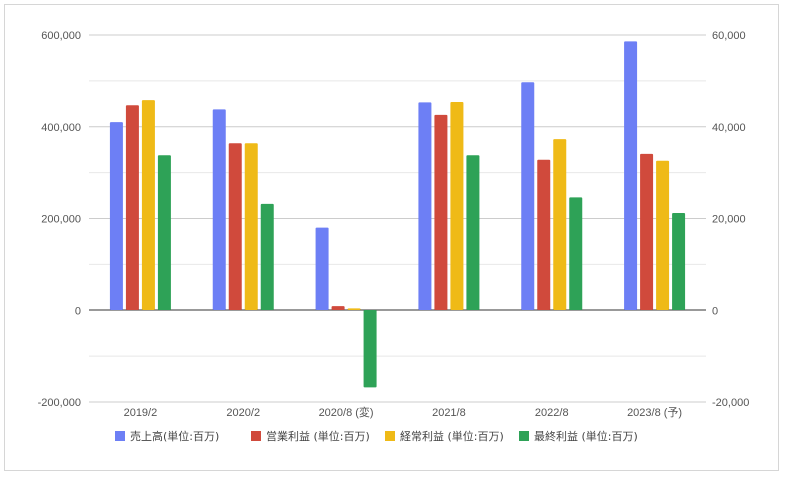  I want to click on left-axis: 600,000 400,000 200,000 0 -200,000, so click(59, 219).